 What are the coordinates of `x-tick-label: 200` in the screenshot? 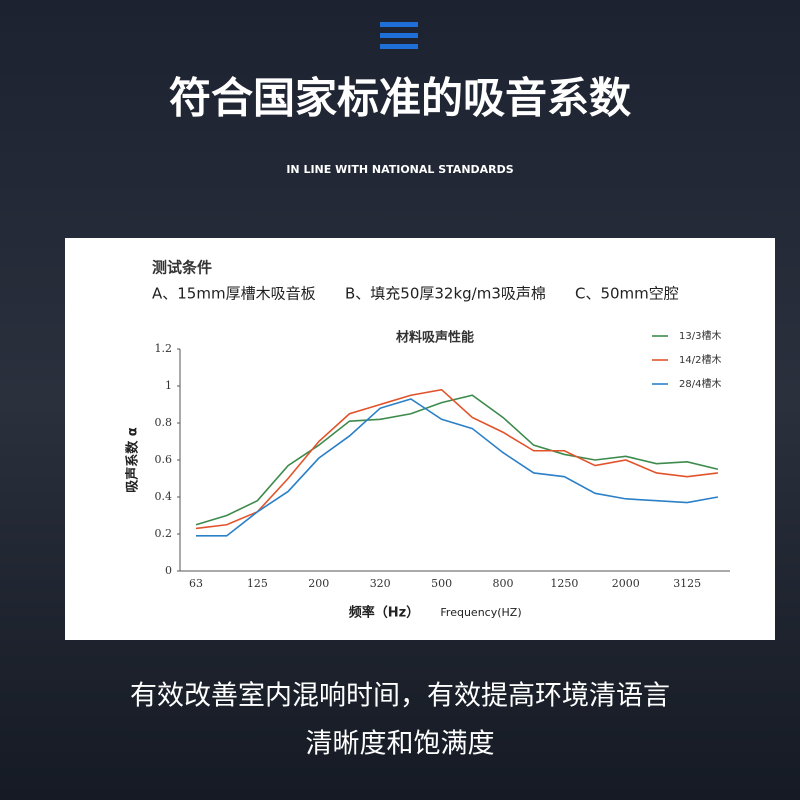 It's located at (318, 583).